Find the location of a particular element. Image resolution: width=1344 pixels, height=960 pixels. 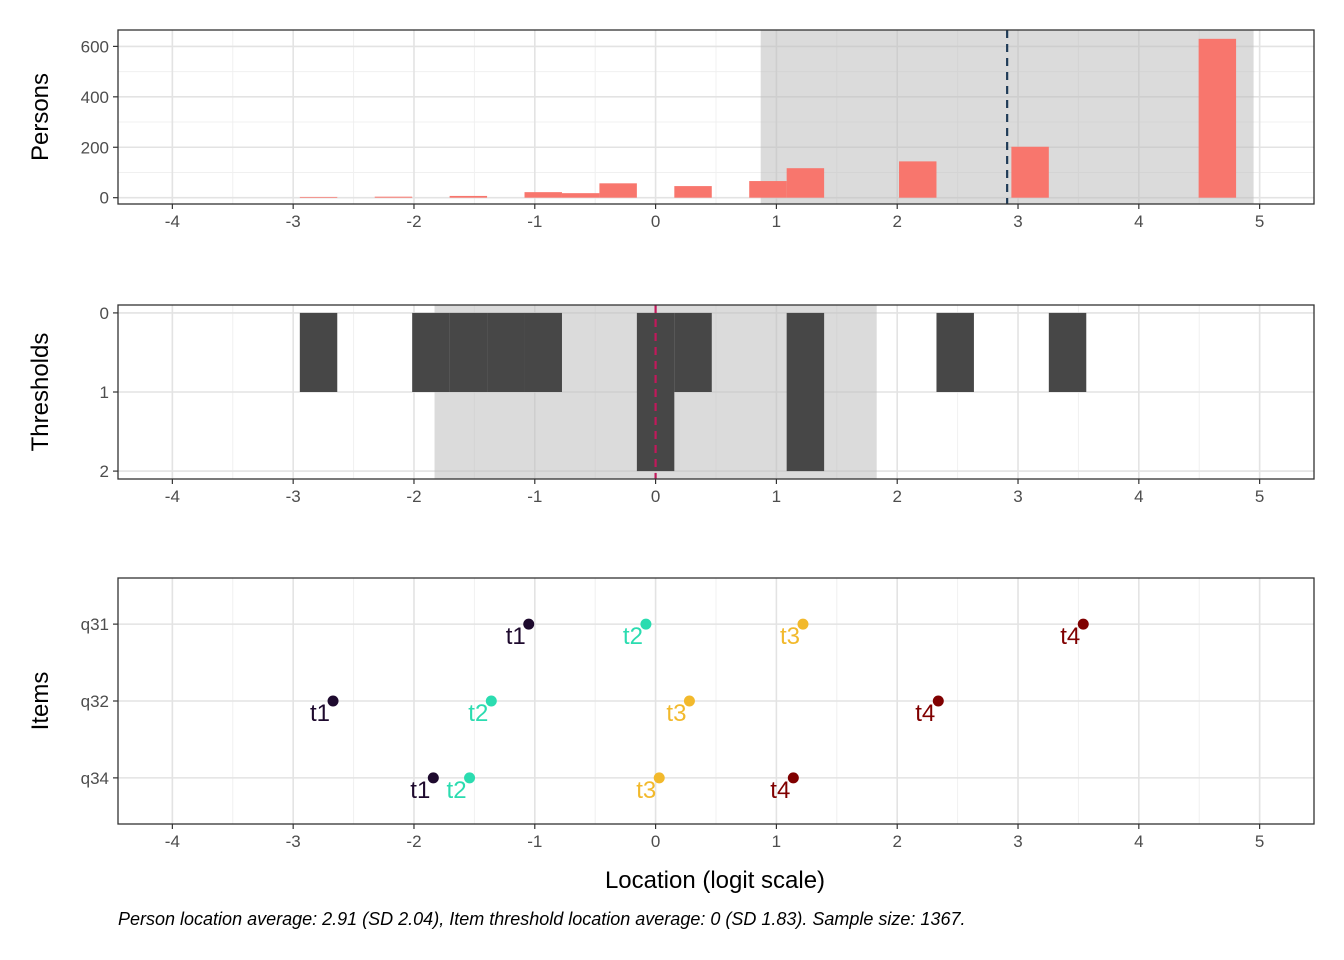

y-tick-label: 600 is located at coordinates (95, 46).